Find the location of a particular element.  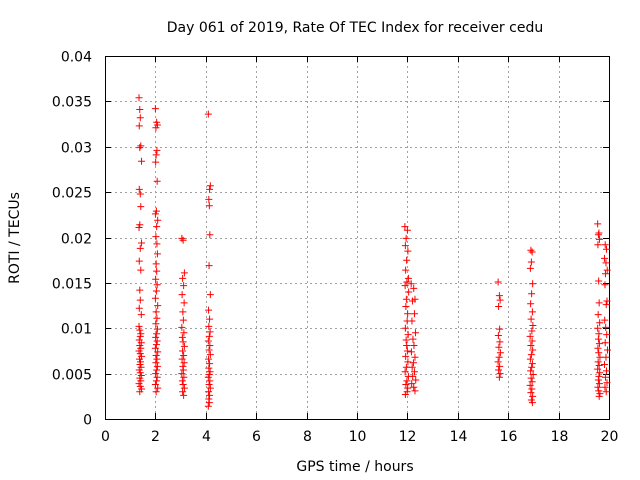

x-axis-label: GPS time / hours is located at coordinates (354, 467).